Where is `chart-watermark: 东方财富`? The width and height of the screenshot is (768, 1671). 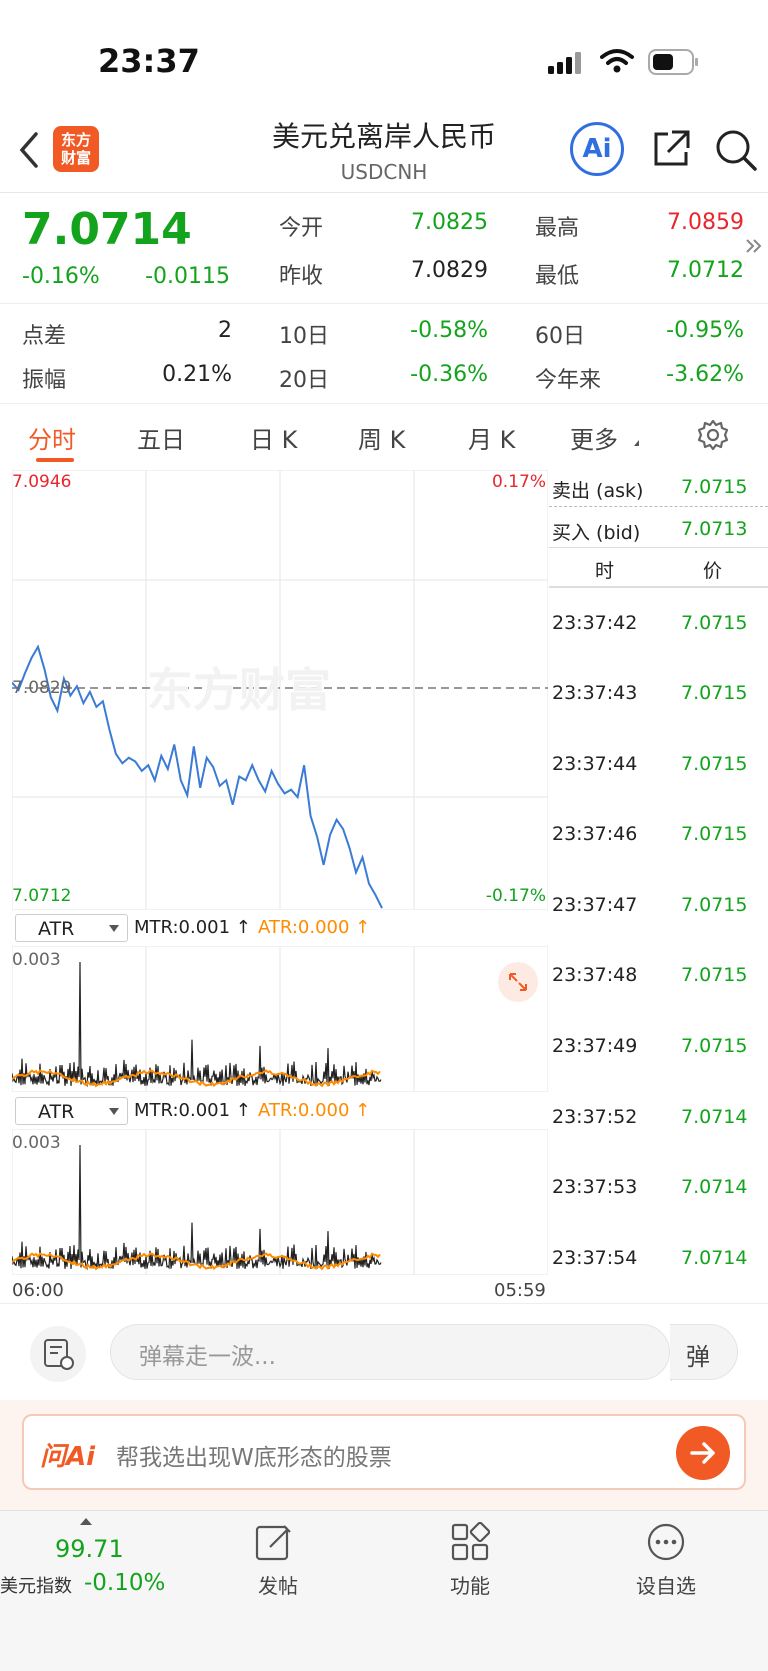
chart-watermark: 东方财富 is located at coordinates (239, 690).